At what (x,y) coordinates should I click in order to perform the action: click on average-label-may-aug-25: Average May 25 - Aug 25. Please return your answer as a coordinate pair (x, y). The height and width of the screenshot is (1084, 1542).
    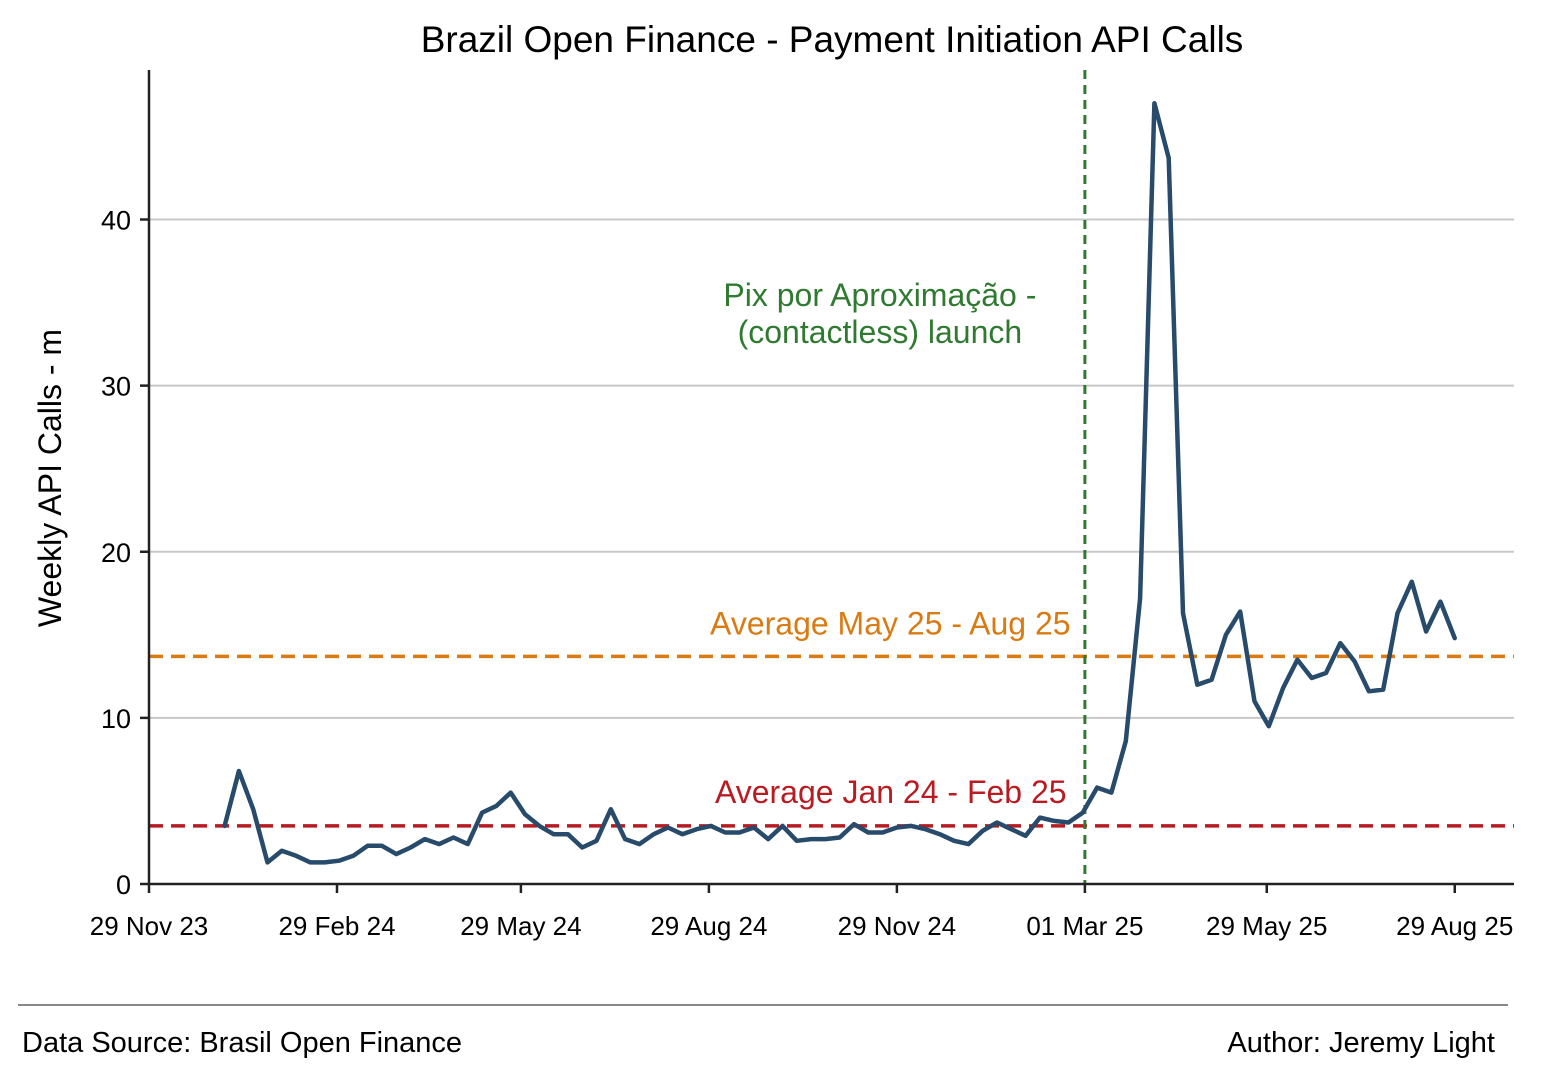
    Looking at the image, I should click on (890, 623).